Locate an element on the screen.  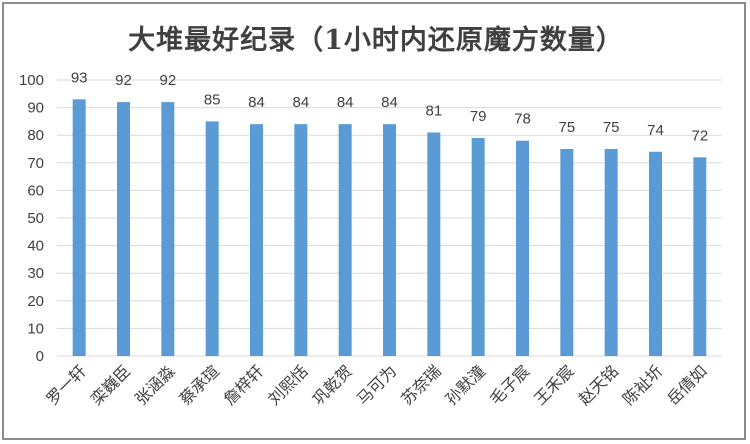
x-tick-label: 王禾宸 is located at coordinates (553, 384).